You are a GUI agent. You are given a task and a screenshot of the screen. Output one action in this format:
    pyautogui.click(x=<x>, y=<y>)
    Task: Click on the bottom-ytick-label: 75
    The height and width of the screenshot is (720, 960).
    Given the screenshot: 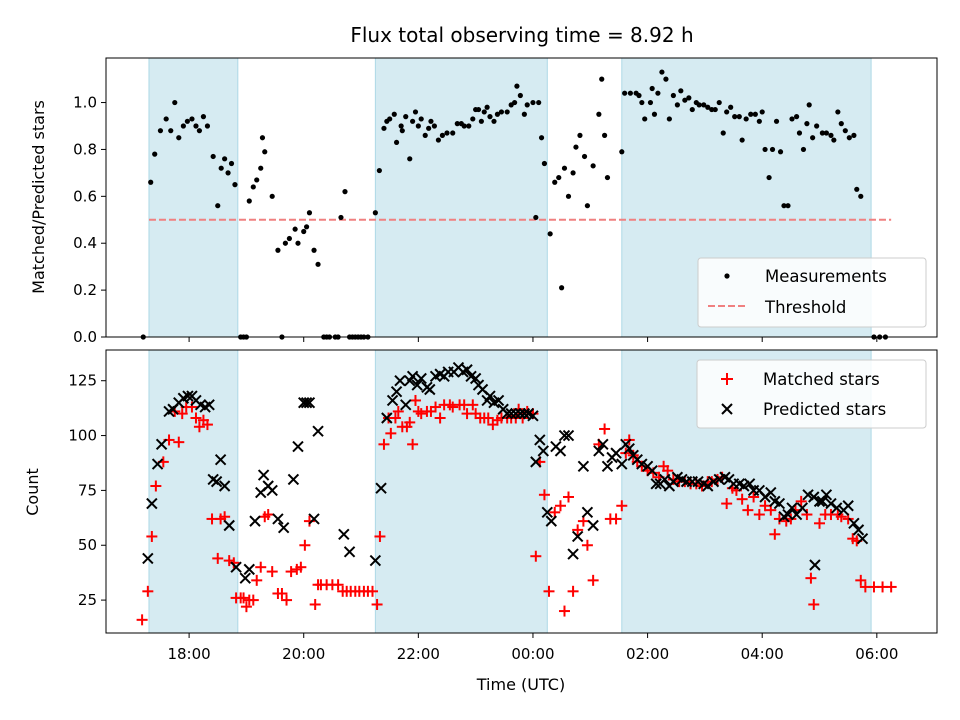 What is the action you would take?
    pyautogui.click(x=87, y=490)
    